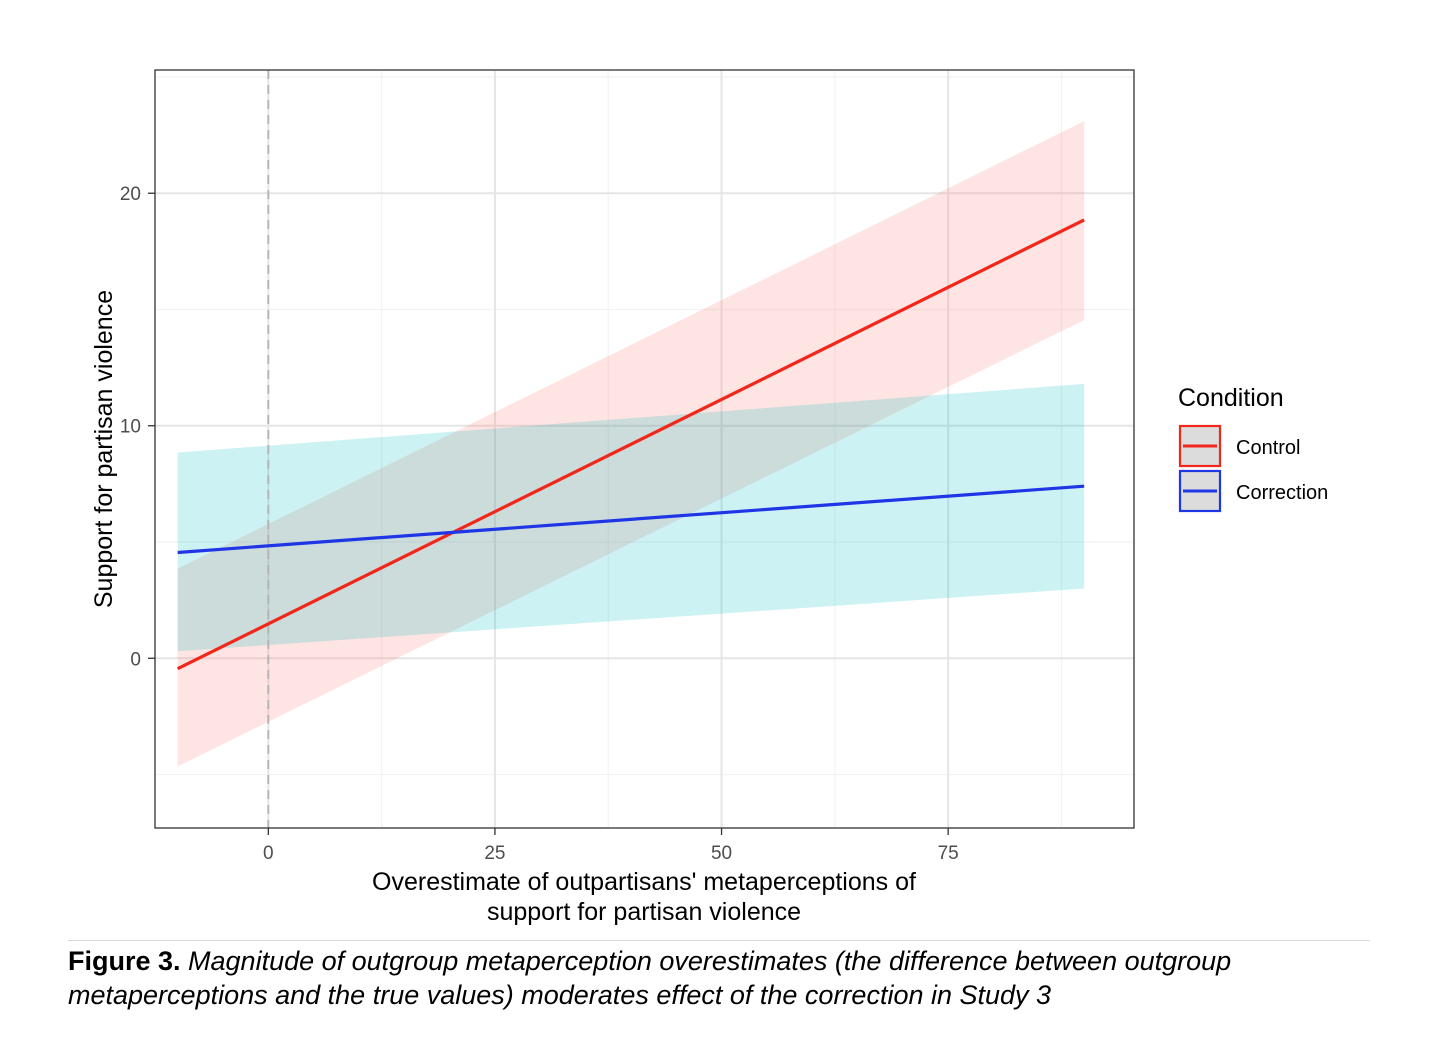 Image resolution: width=1456 pixels, height=1063 pixels. What do you see at coordinates (494, 853) in the screenshot?
I see `x-tick-label: 25` at bounding box center [494, 853].